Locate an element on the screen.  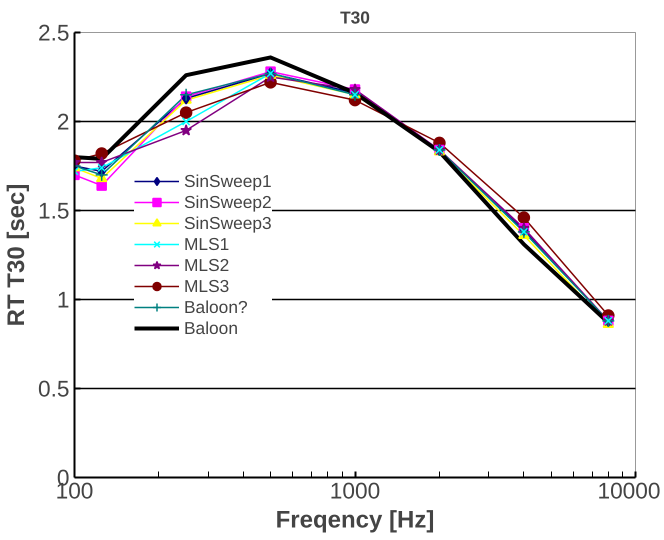
legend-label: MLS2 is located at coordinates (207, 265).